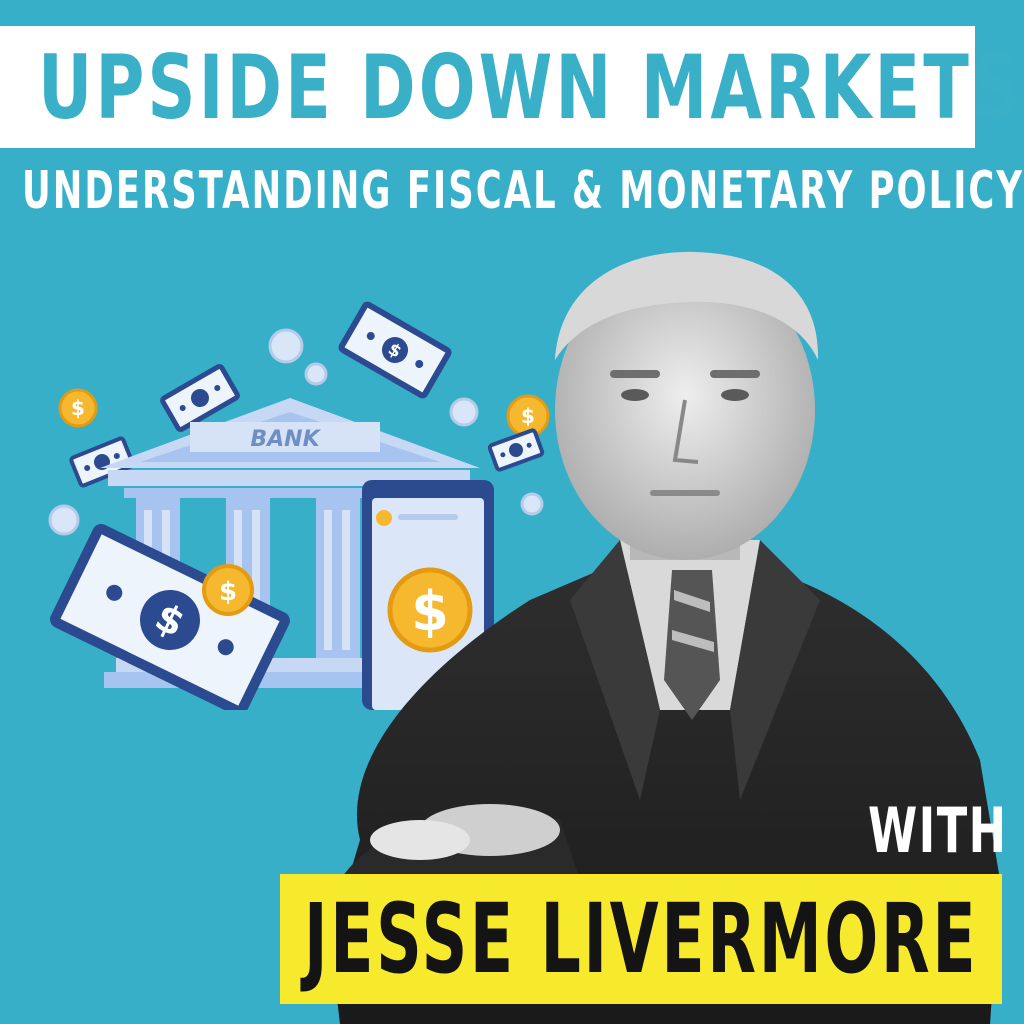  I want to click on bank-sign: BANK, so click(285, 439).